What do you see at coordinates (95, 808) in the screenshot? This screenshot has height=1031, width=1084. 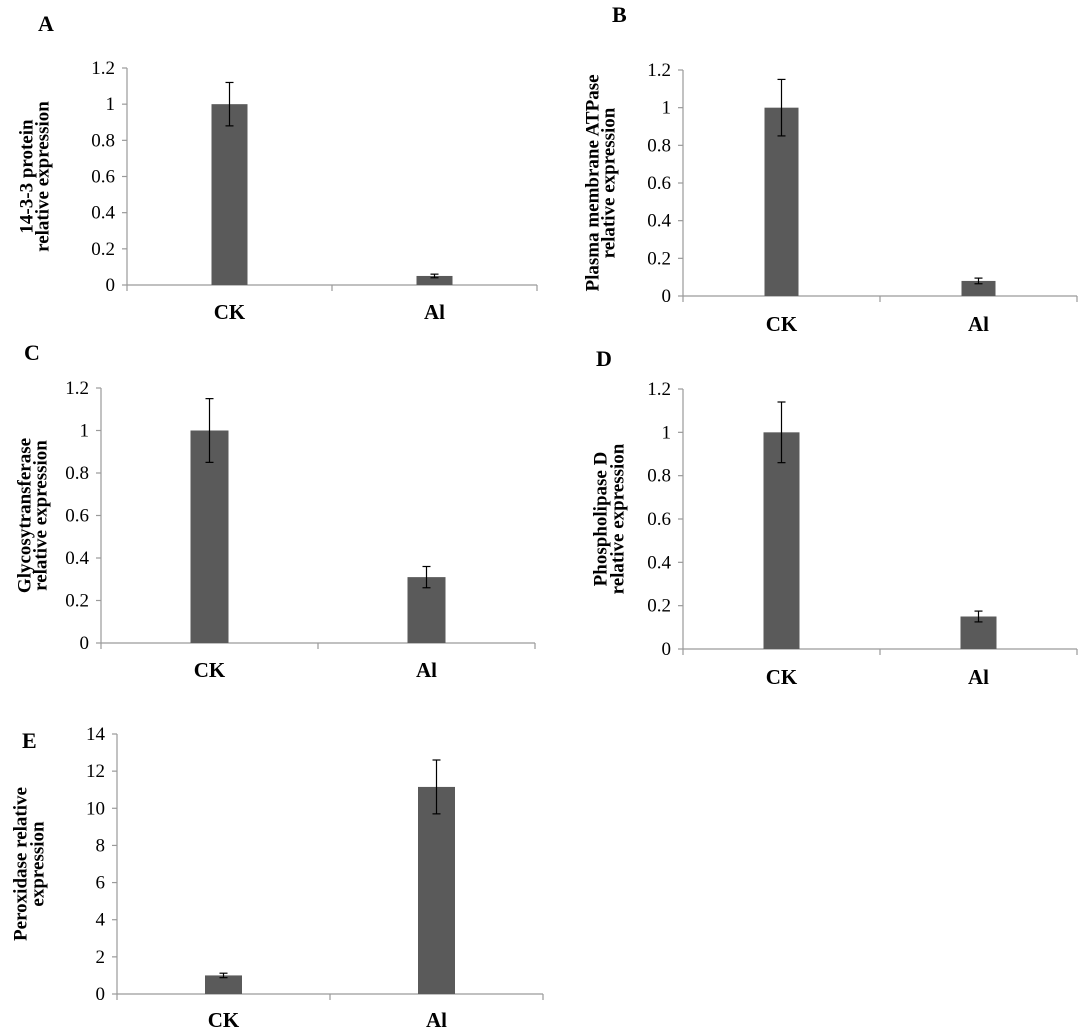 I see `y-tick-label: 10` at bounding box center [95, 808].